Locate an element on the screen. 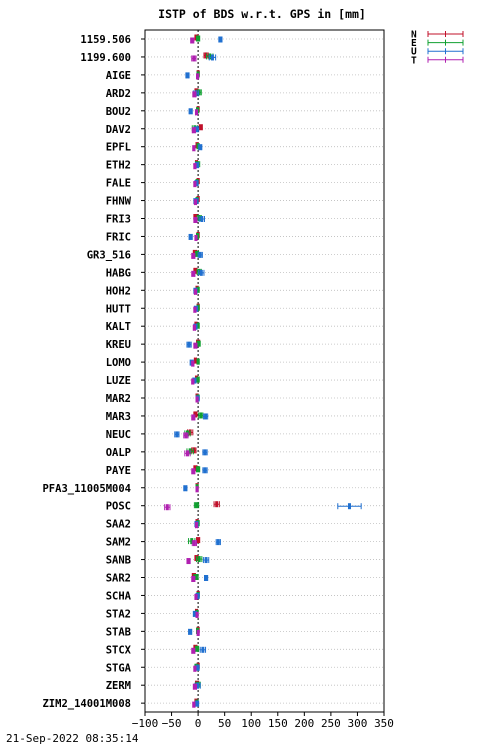  x-tick-label: 150 is located at coordinates (278, 723).